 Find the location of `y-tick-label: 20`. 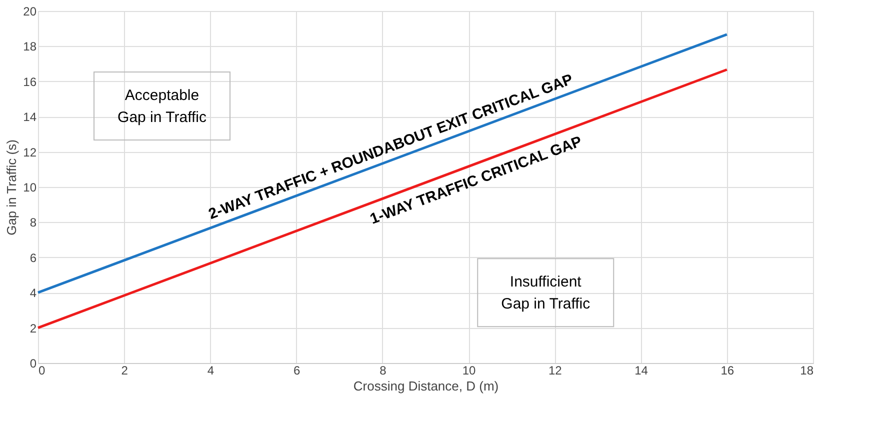

y-tick-label: 20 is located at coordinates (30, 11).